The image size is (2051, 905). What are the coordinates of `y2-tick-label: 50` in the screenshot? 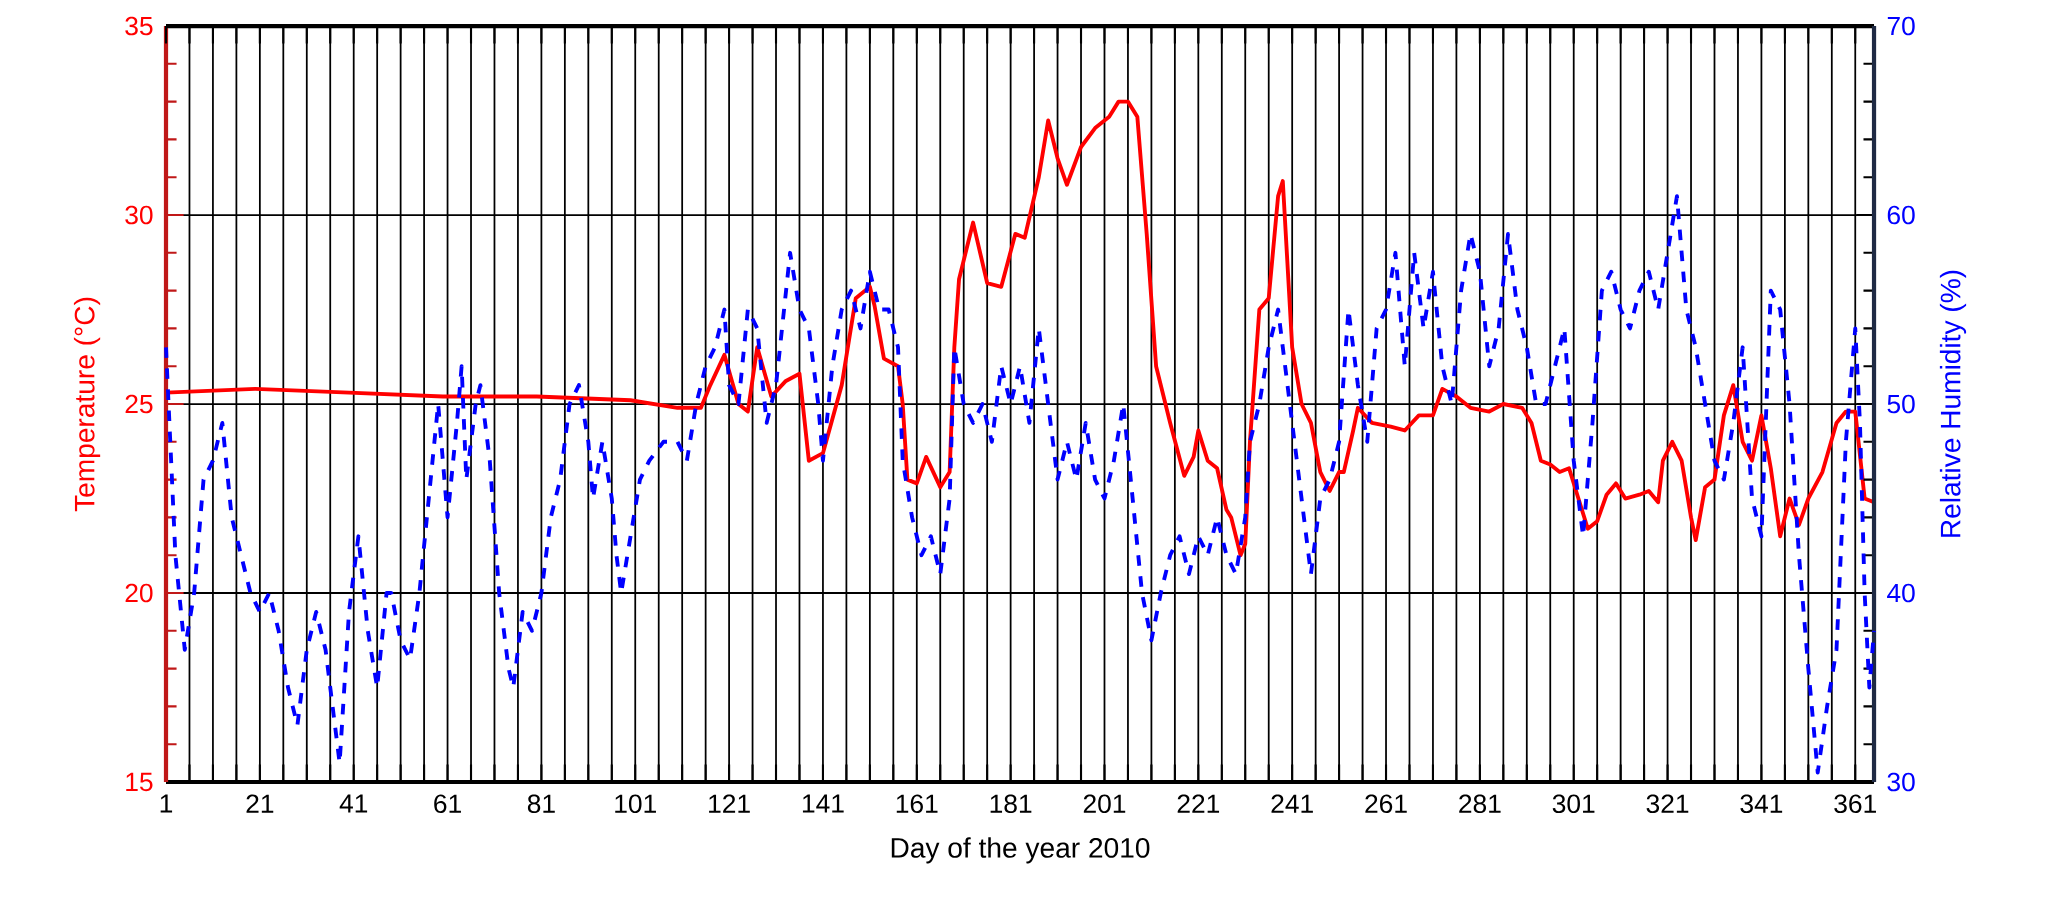 It's located at (1901, 404).